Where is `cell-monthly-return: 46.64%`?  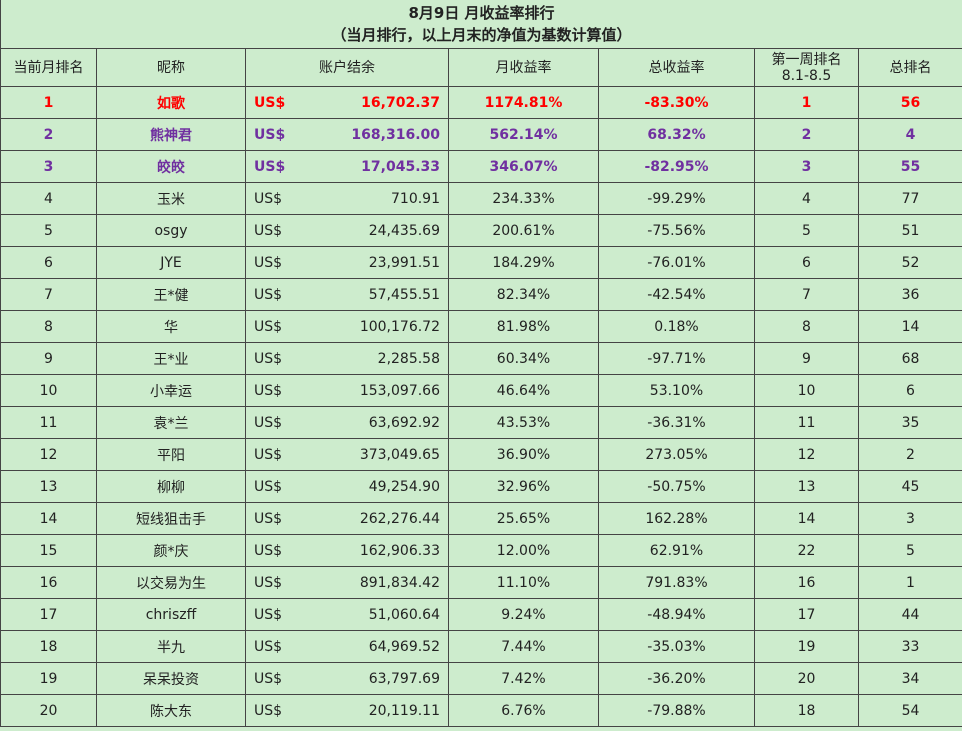 cell-monthly-return: 46.64% is located at coordinates (523, 390).